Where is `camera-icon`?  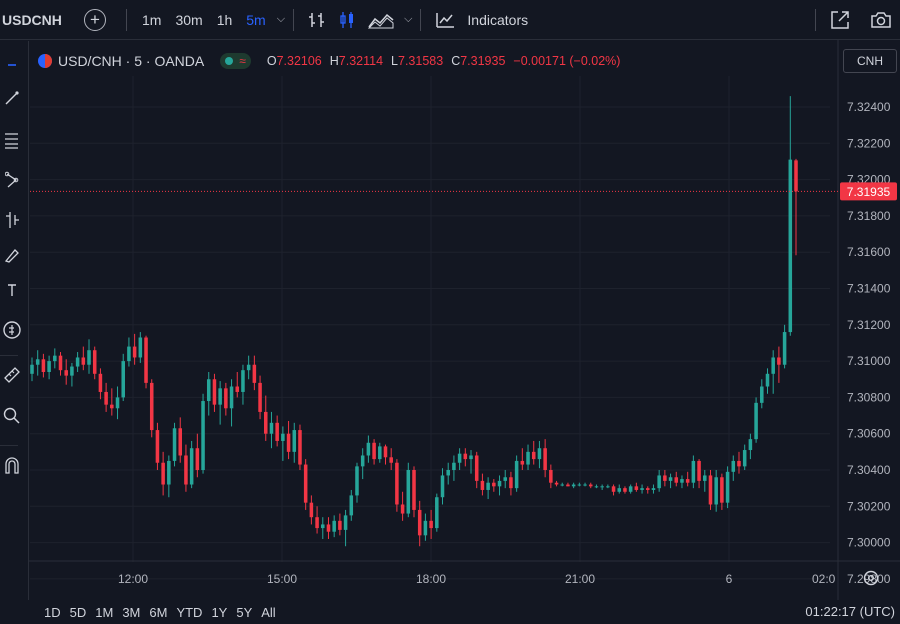
camera-icon is located at coordinates (881, 20).